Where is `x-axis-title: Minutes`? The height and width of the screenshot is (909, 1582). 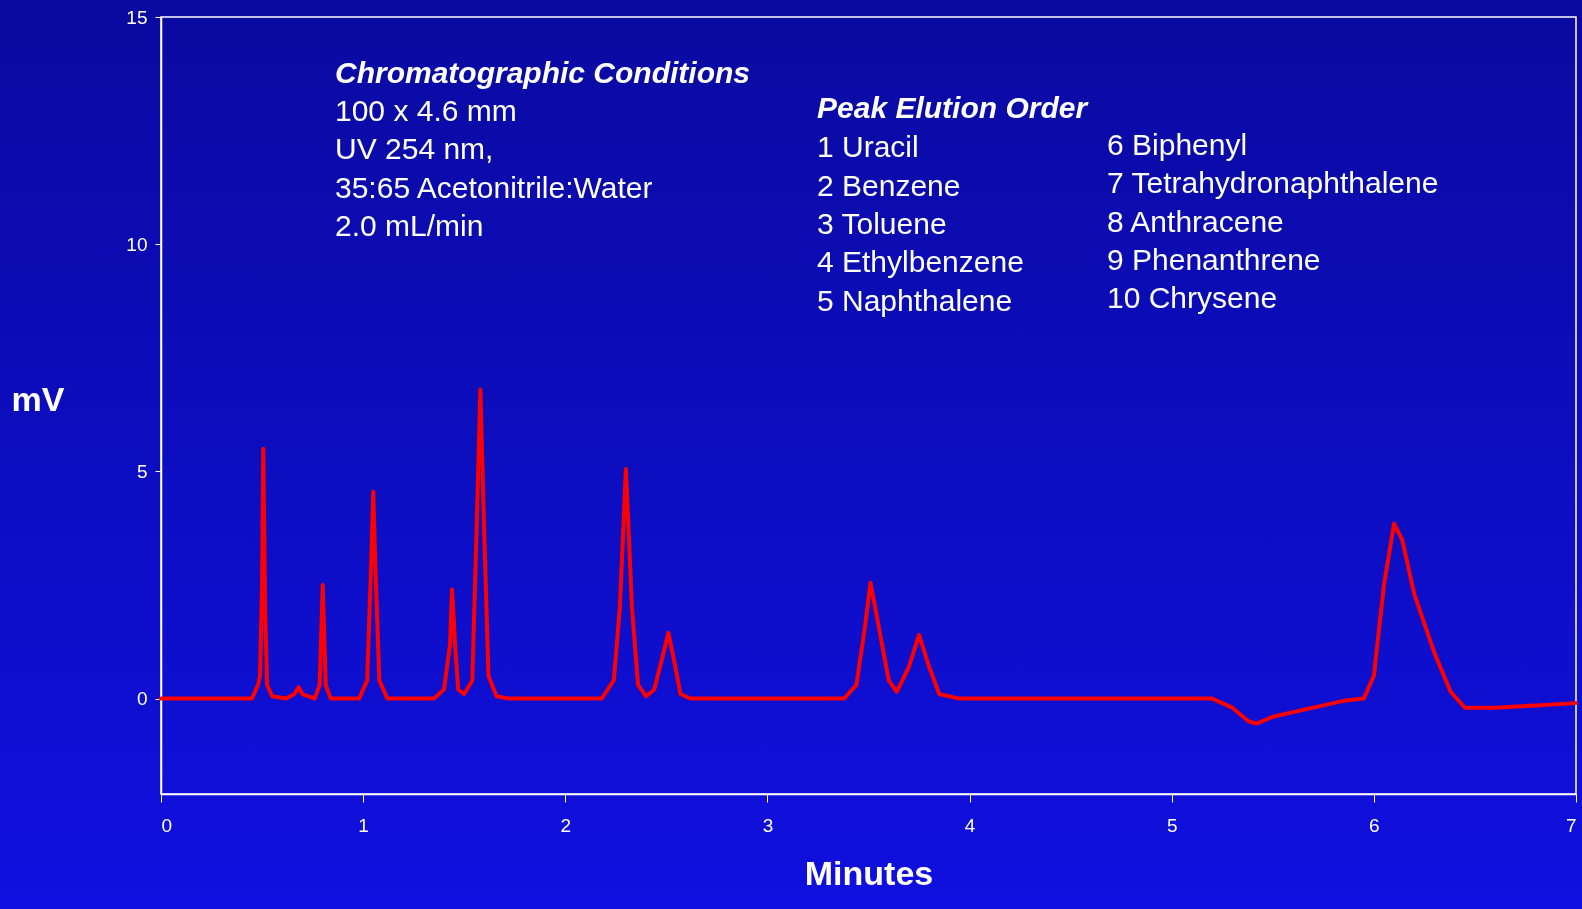
x-axis-title: Minutes is located at coordinates (869, 872).